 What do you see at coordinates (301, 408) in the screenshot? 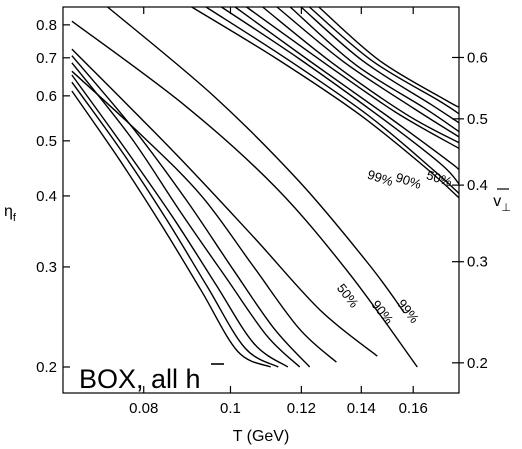
I see `x-tick-label: 0.12` at bounding box center [301, 408].